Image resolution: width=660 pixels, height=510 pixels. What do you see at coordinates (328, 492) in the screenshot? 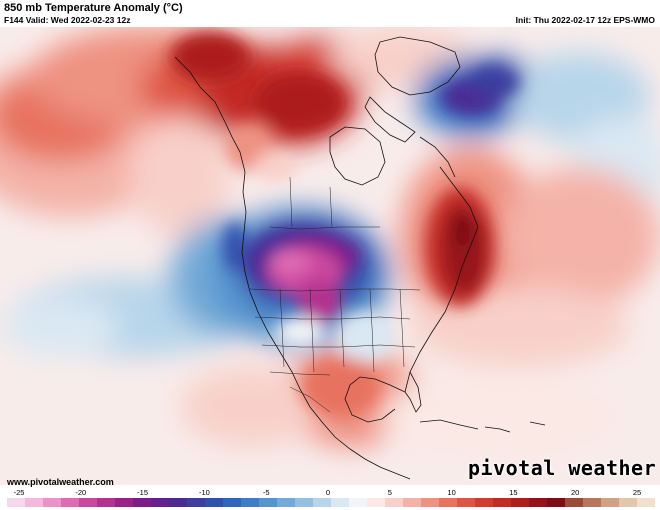
I see `colorbar-tick-label: 0` at bounding box center [328, 492].